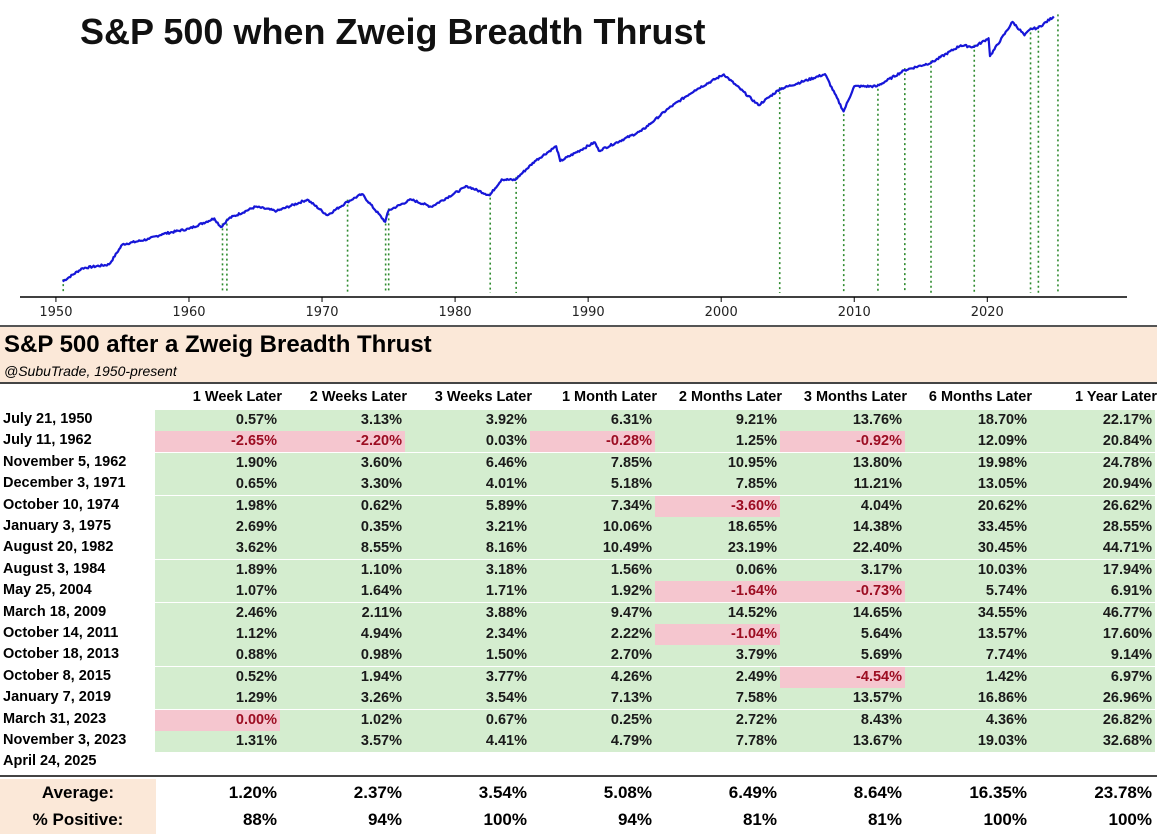  What do you see at coordinates (1092, 485) in the screenshot?
I see `return-cell: 20.94%` at bounding box center [1092, 485].